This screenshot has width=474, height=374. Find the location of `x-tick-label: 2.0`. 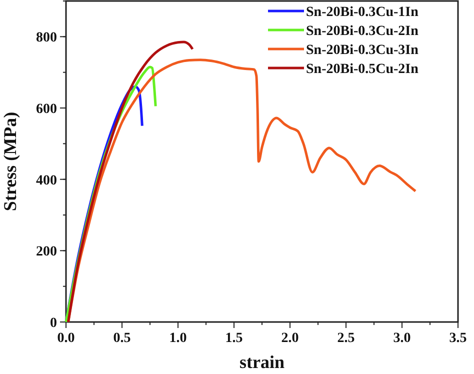

x-tick-label: 2.0 is located at coordinates (290, 338).